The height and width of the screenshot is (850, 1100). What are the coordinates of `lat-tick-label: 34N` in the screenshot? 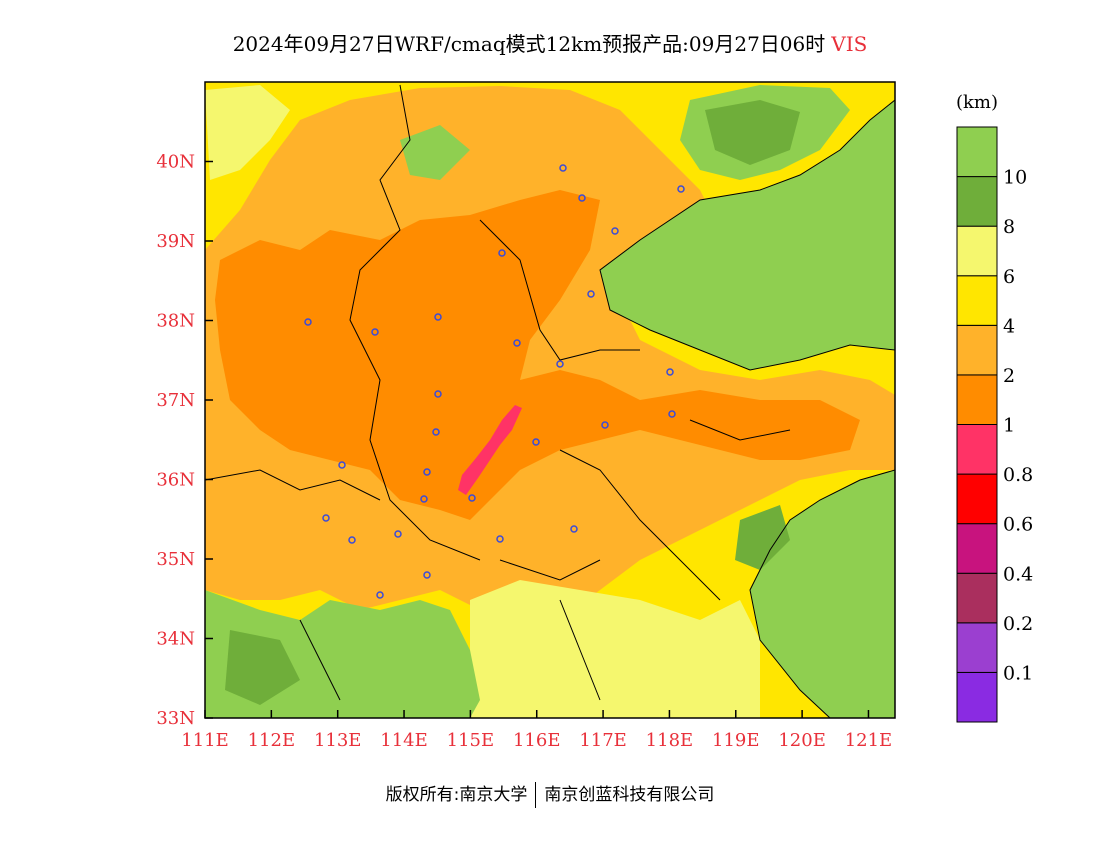 It's located at (175, 639).